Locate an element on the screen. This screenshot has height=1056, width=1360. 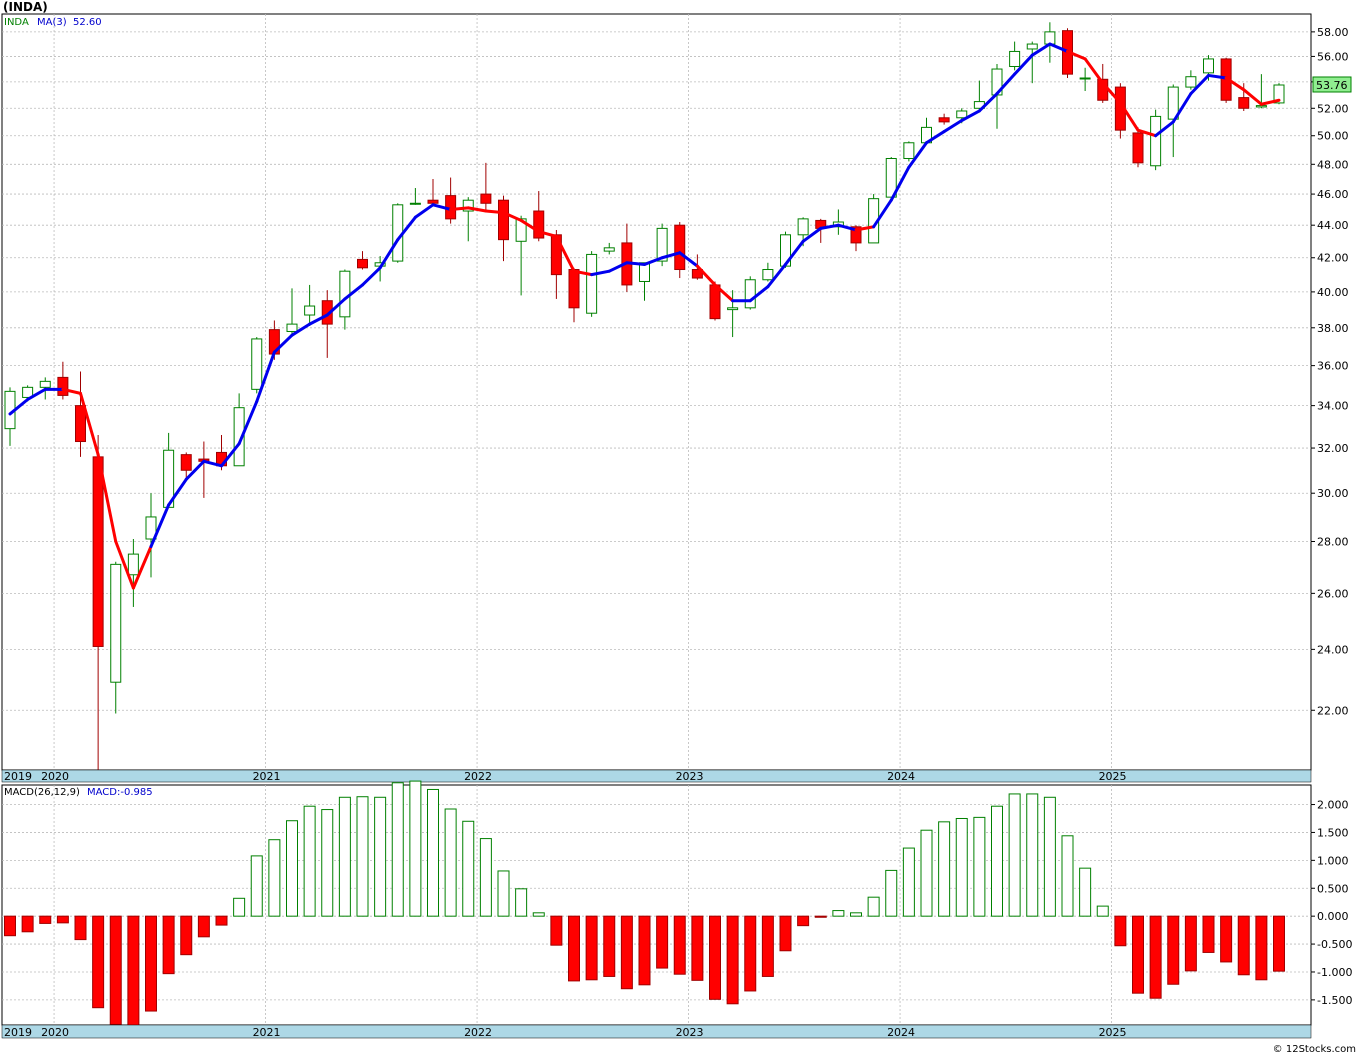
price-y-tick-label: 56.00 is located at coordinates (1333, 56).